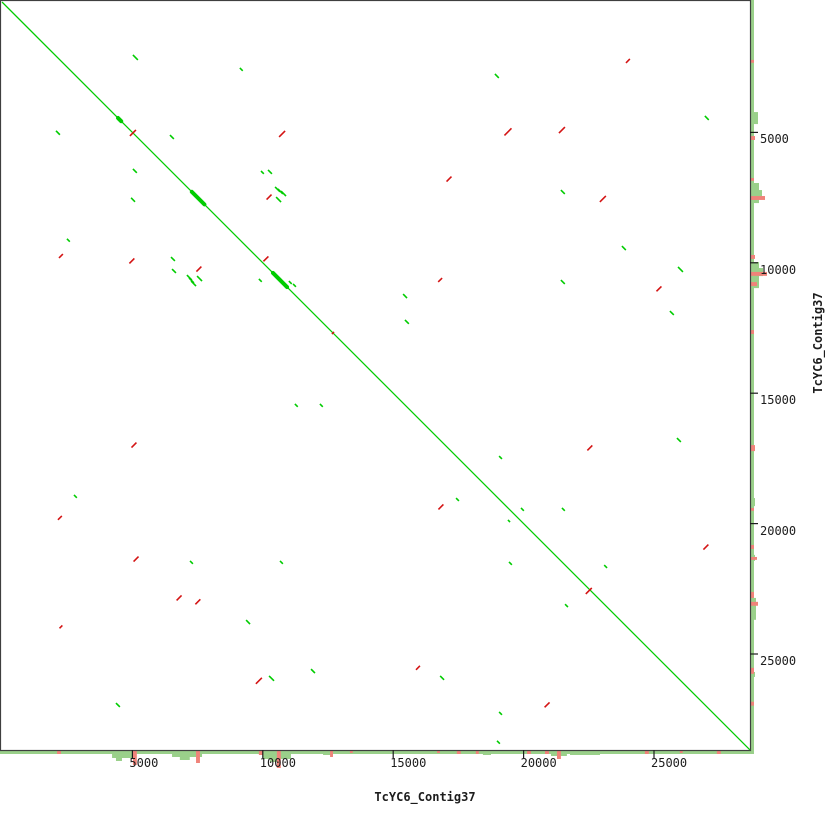 The image size is (830, 830). Describe the element at coordinates (774, 139) in the screenshot. I see `y-tick-label: 5000` at that location.